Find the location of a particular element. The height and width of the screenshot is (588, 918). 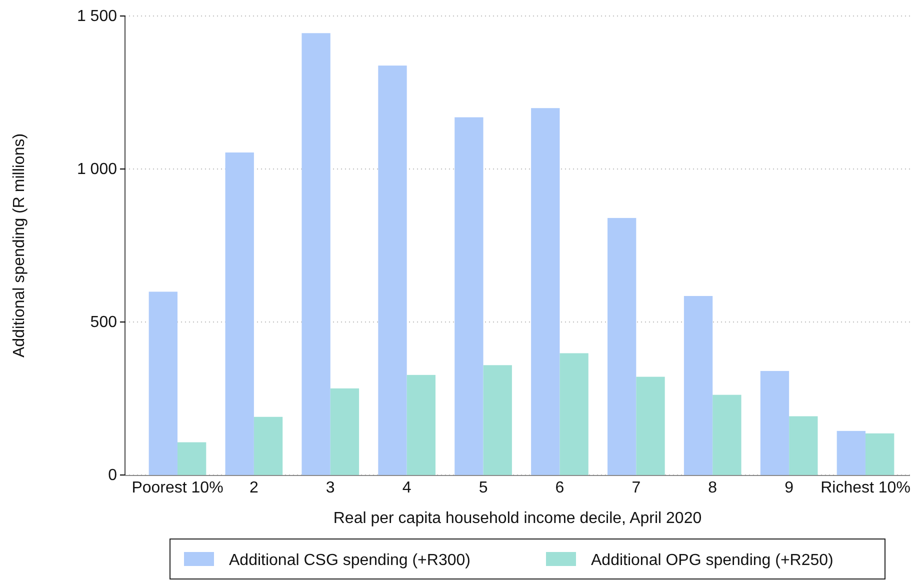

x-tick-label: 4 is located at coordinates (407, 487).